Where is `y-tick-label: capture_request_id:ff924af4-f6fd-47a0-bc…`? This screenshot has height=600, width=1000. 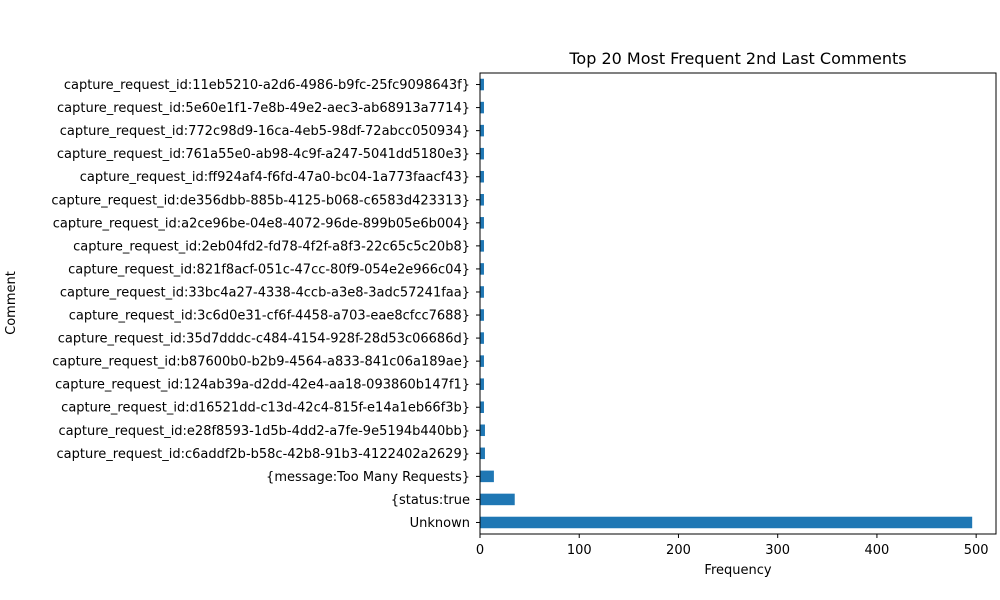 y-tick-label: capture_request_id:ff924af4-f6fd-47a0-bc… is located at coordinates (275, 177).